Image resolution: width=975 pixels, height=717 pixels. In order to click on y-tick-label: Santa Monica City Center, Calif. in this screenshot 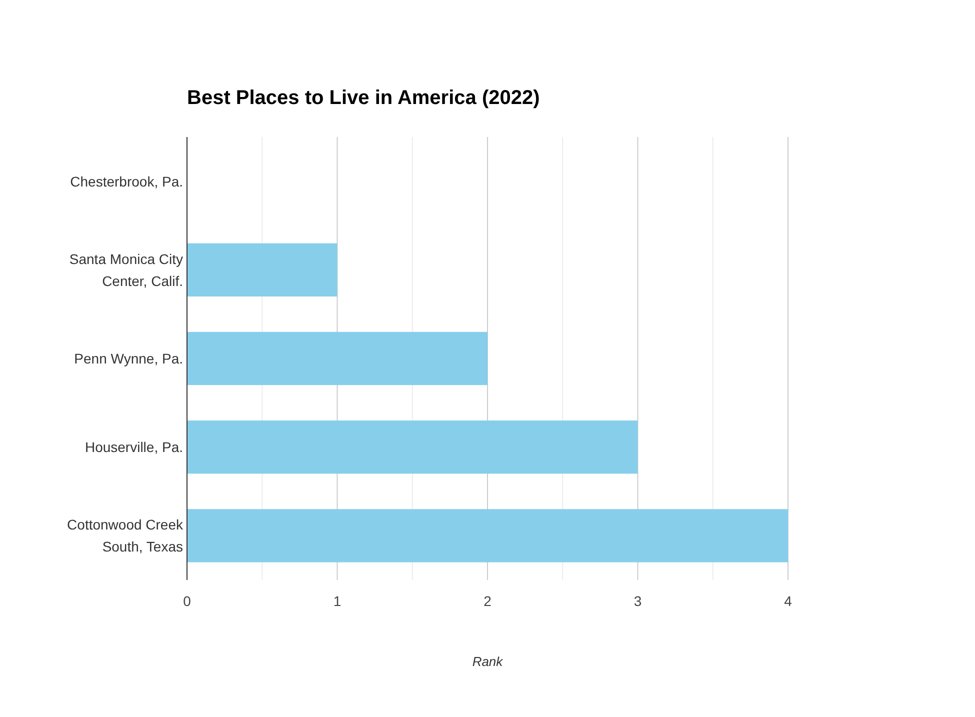, I will do `click(126, 269)`.